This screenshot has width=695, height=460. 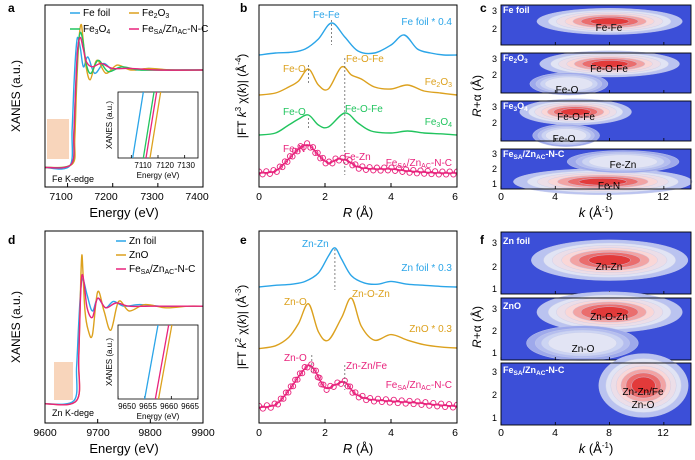 I want to click on tick-c-x2: 8, so click(x=609, y=197).